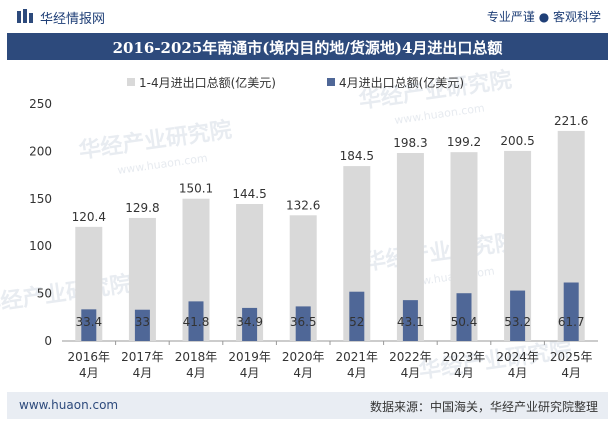  What do you see at coordinates (356, 322) in the screenshot?
I see `data-label-april: 52` at bounding box center [356, 322].